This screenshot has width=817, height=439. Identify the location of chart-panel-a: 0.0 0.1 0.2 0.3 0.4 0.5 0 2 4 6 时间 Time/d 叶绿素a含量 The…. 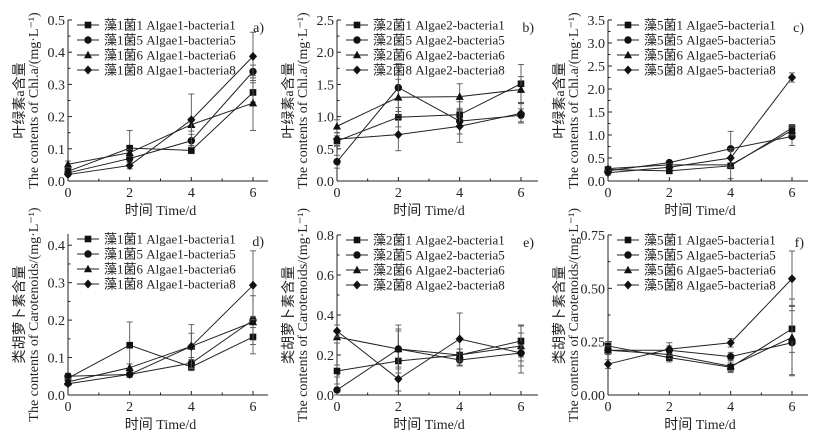
(140, 115).